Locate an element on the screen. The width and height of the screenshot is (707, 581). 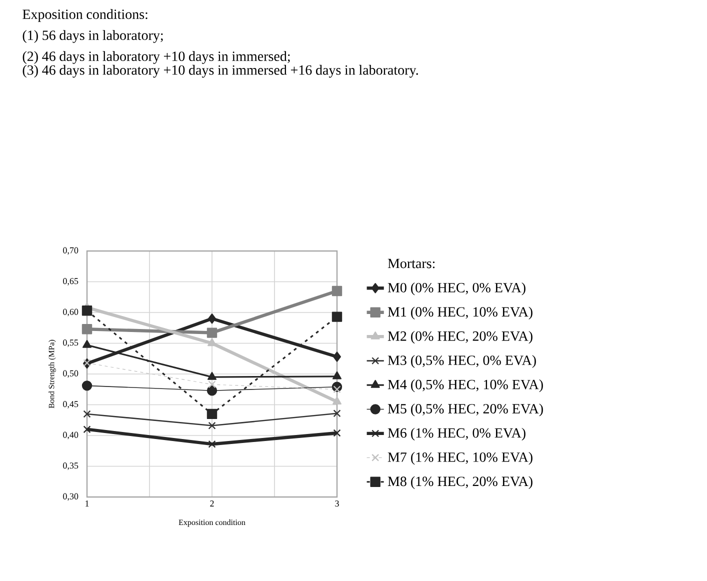
text: (2) 46 days in laboratory +10 days in immersed; is located at coordinates (156, 57).